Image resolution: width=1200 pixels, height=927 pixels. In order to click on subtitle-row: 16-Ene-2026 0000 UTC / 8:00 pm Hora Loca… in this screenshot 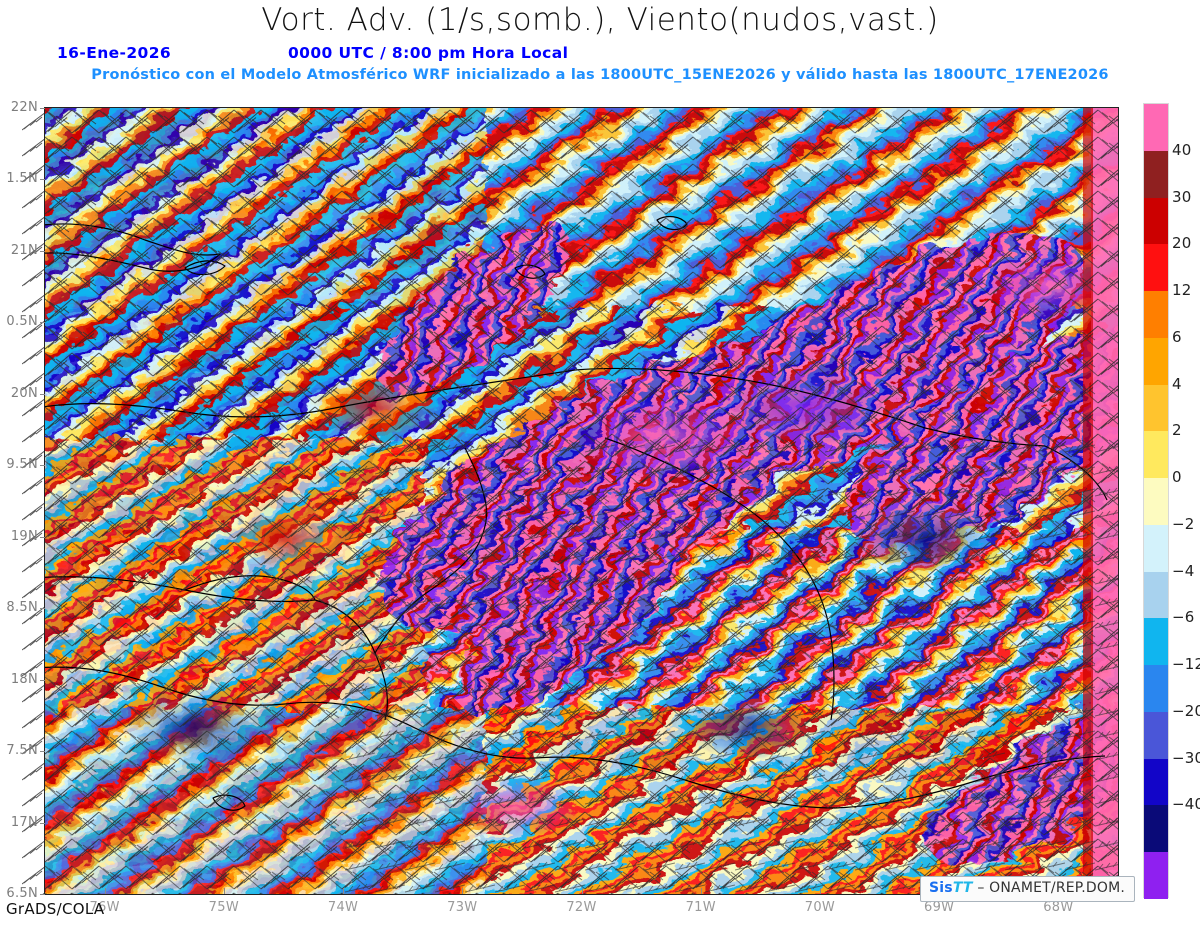, I will do `click(600, 54)`.